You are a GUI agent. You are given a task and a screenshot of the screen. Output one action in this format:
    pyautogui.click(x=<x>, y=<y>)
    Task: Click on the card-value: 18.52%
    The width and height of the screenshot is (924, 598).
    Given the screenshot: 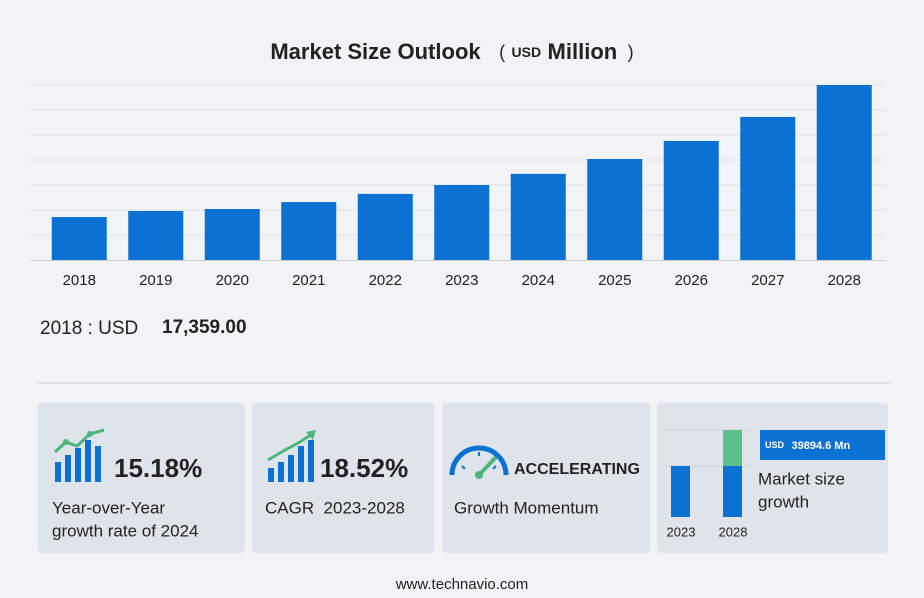 What is the action you would take?
    pyautogui.click(x=364, y=468)
    